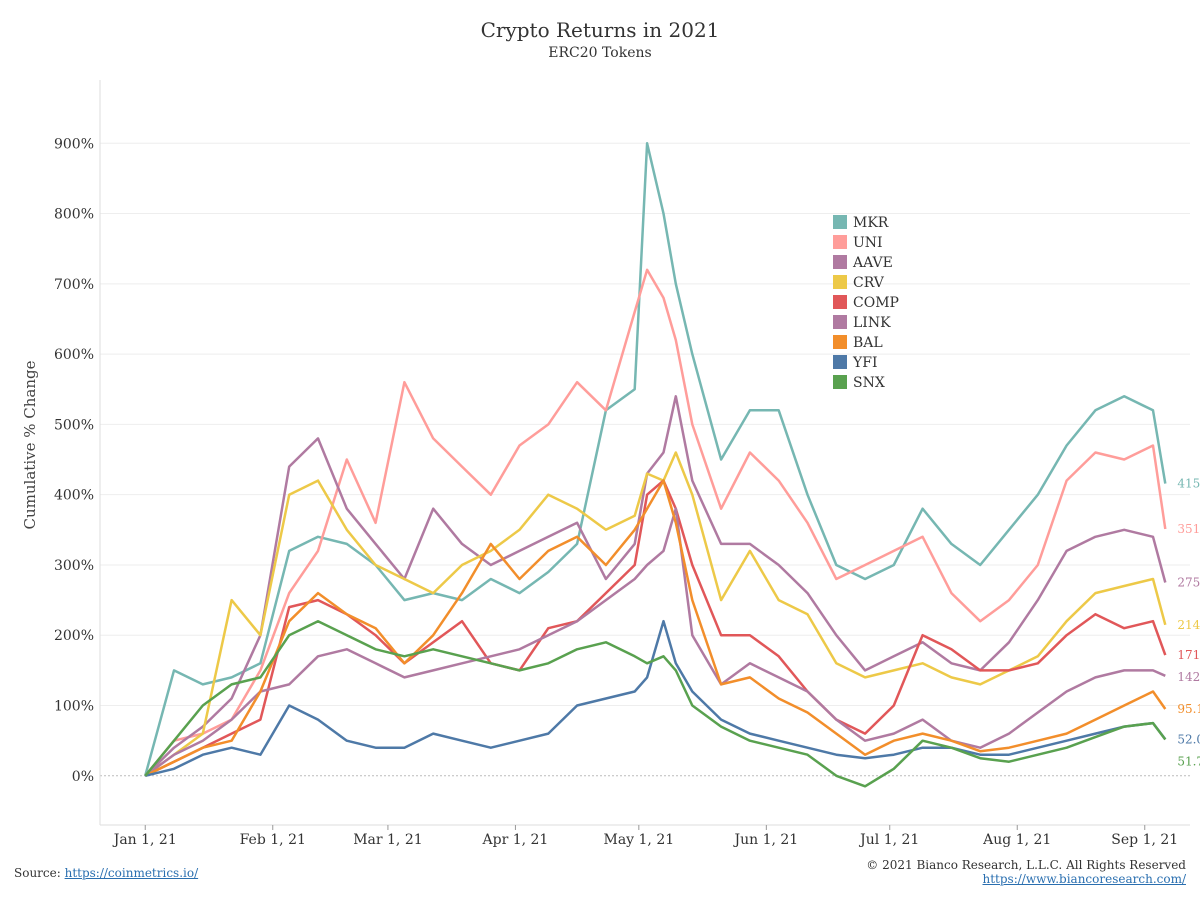 The height and width of the screenshot is (900, 1200). What do you see at coordinates (1016, 840) in the screenshot?
I see `x-tick-label: Aug 1, 21` at bounding box center [1016, 840].